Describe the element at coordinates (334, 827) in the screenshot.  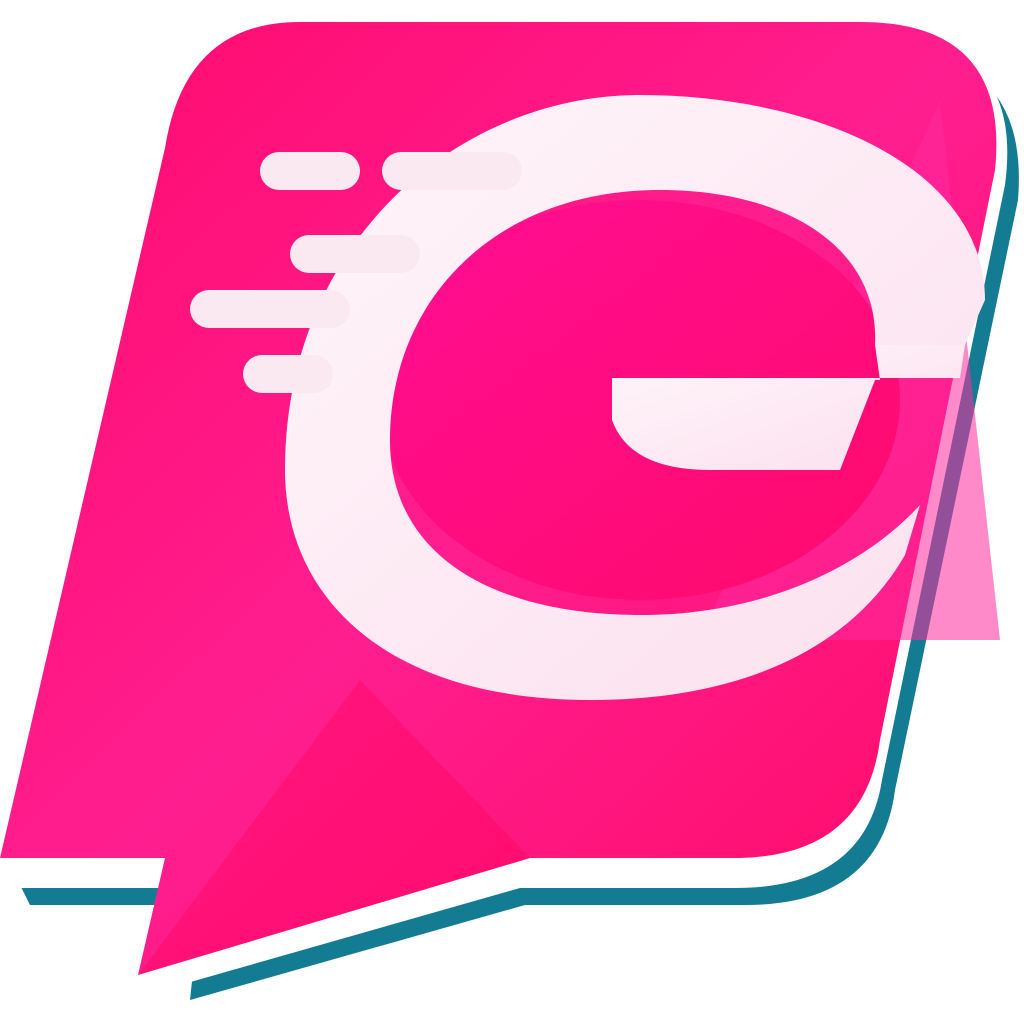
I see `facet-shade` at that location.